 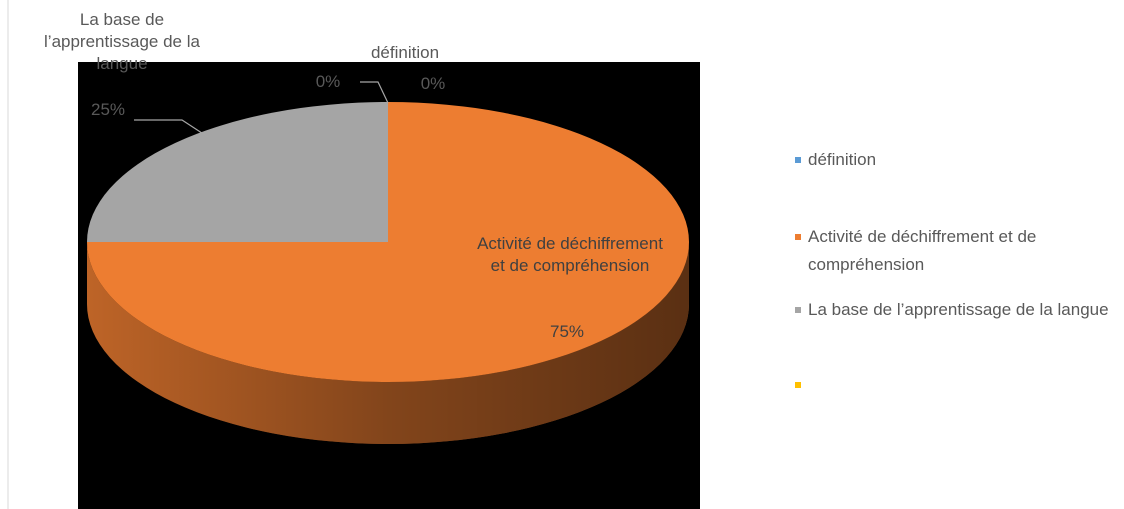 What do you see at coordinates (122, 41) in the screenshot?
I see `data-label-name: La base de l’apprentissage de la langue` at bounding box center [122, 41].